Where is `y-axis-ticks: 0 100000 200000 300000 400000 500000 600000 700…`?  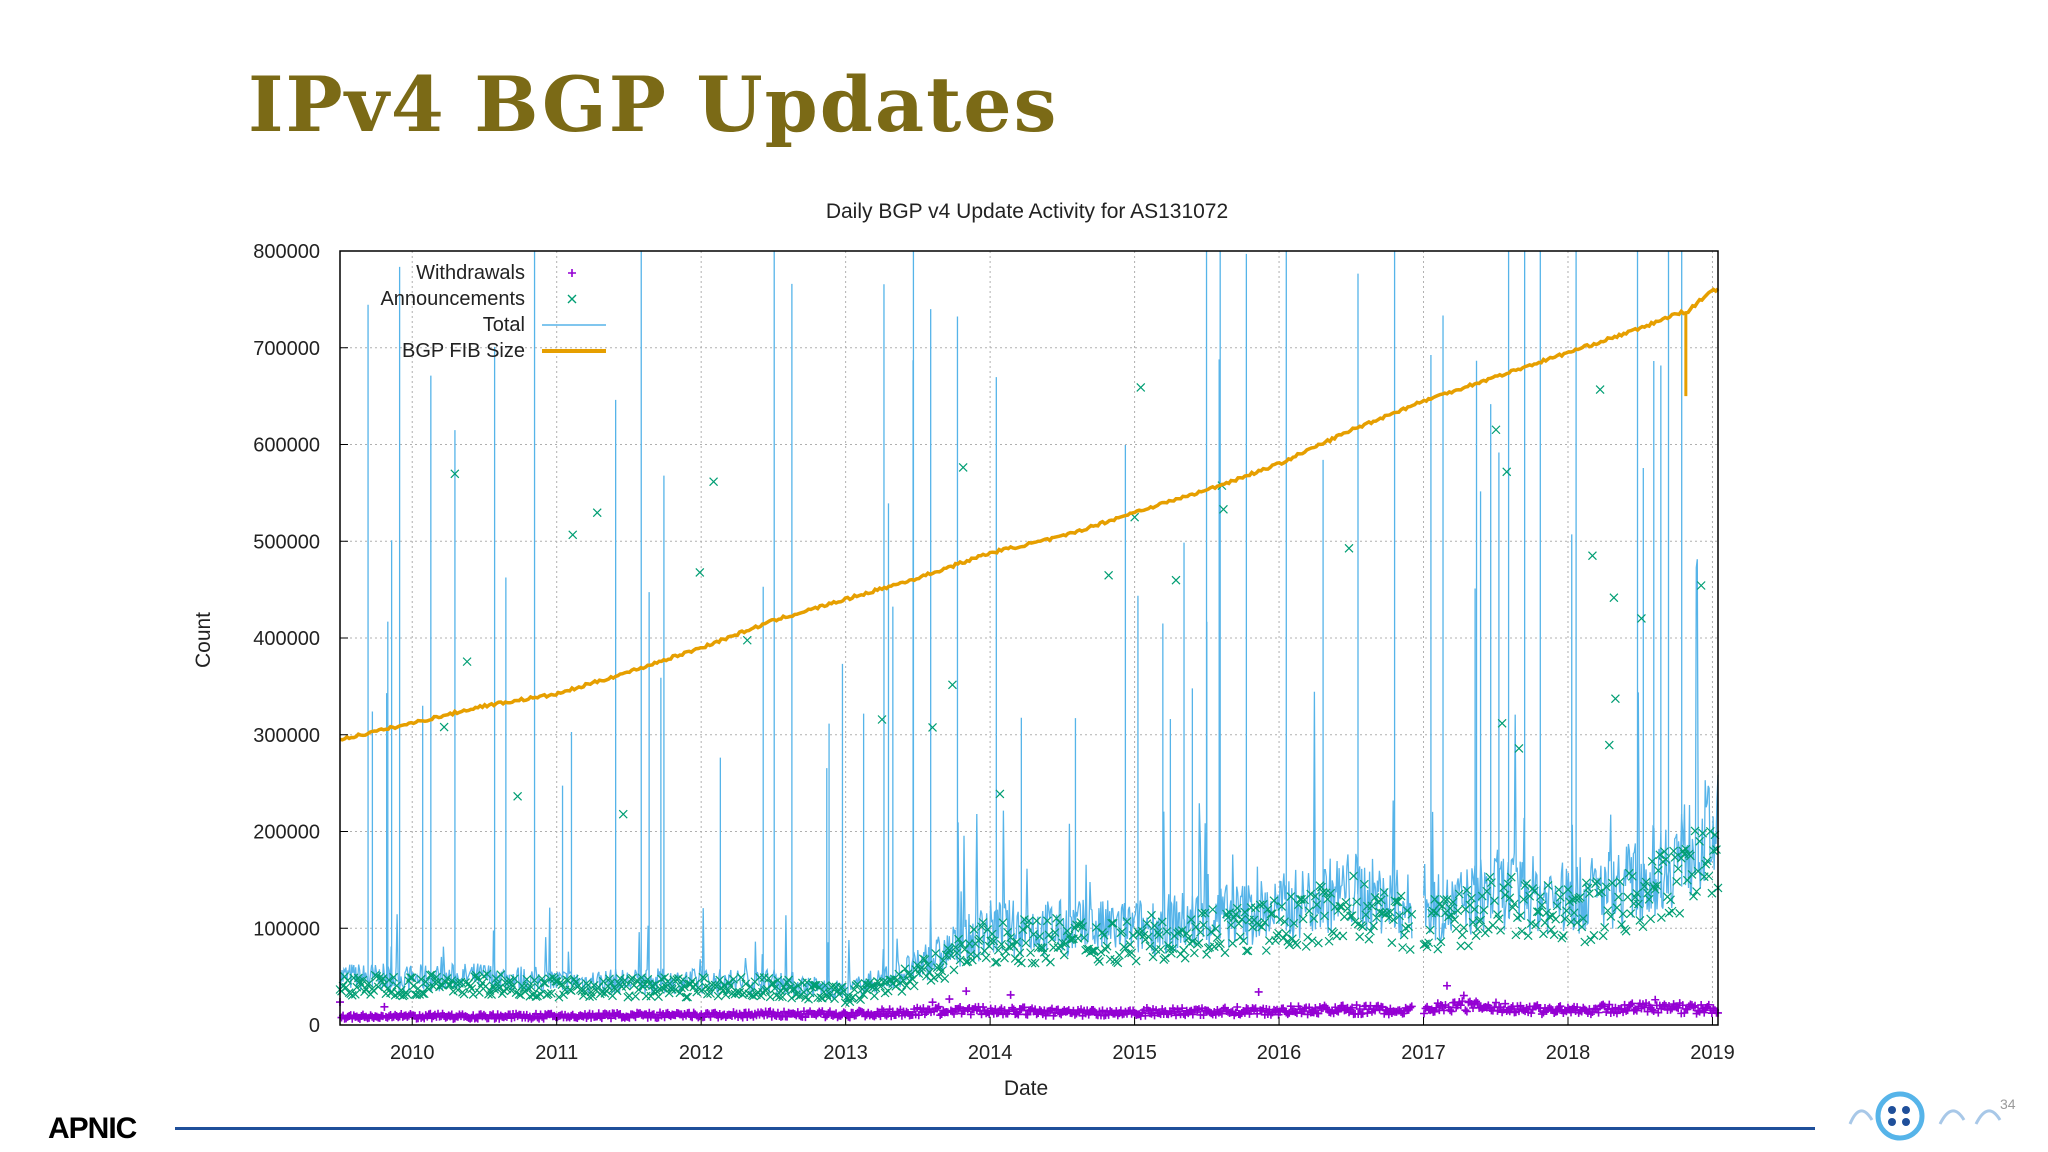
y-axis-ticks: 0 100000 200000 300000 400000 500000 600000 700… is located at coordinates (300, 639).